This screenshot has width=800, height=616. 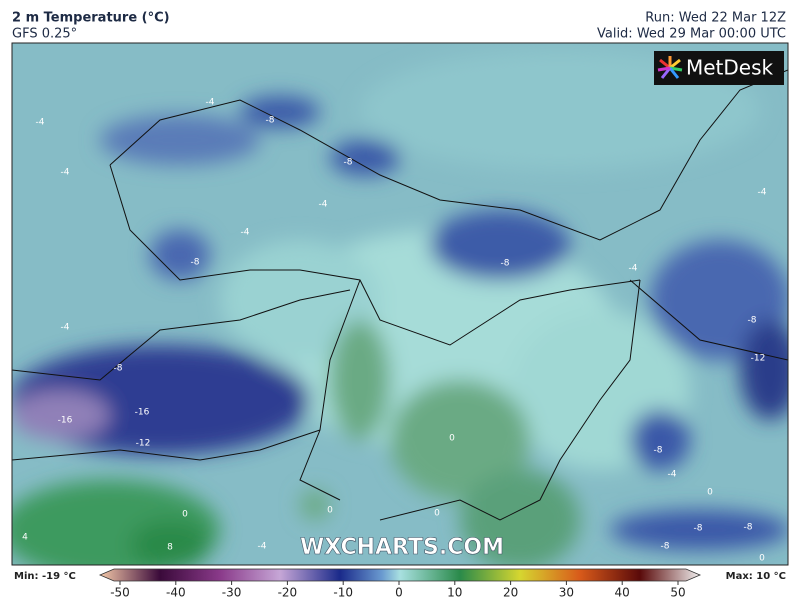 I want to click on colorbar-tick-label: 20, so click(x=510, y=593).